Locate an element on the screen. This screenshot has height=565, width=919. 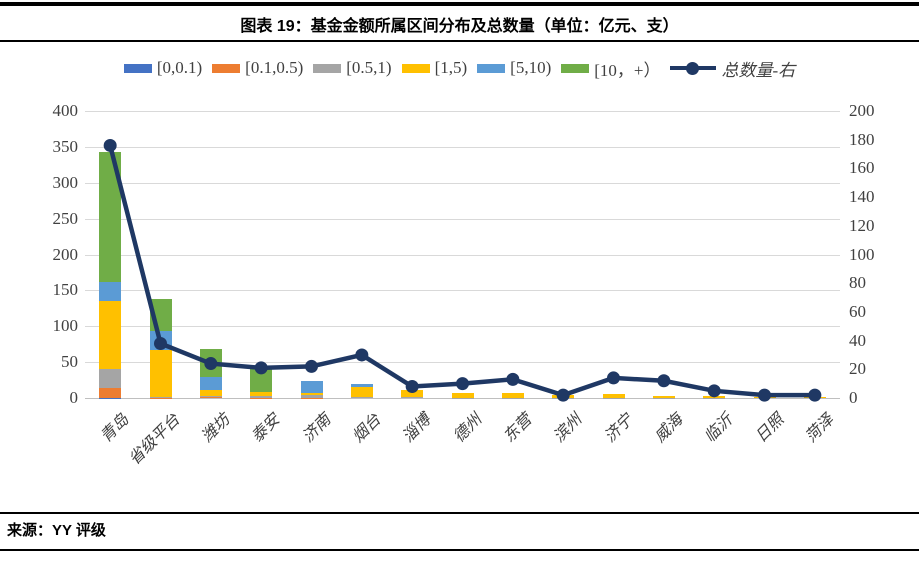
right-axis-tick-label: 120 is located at coordinates (862, 226).